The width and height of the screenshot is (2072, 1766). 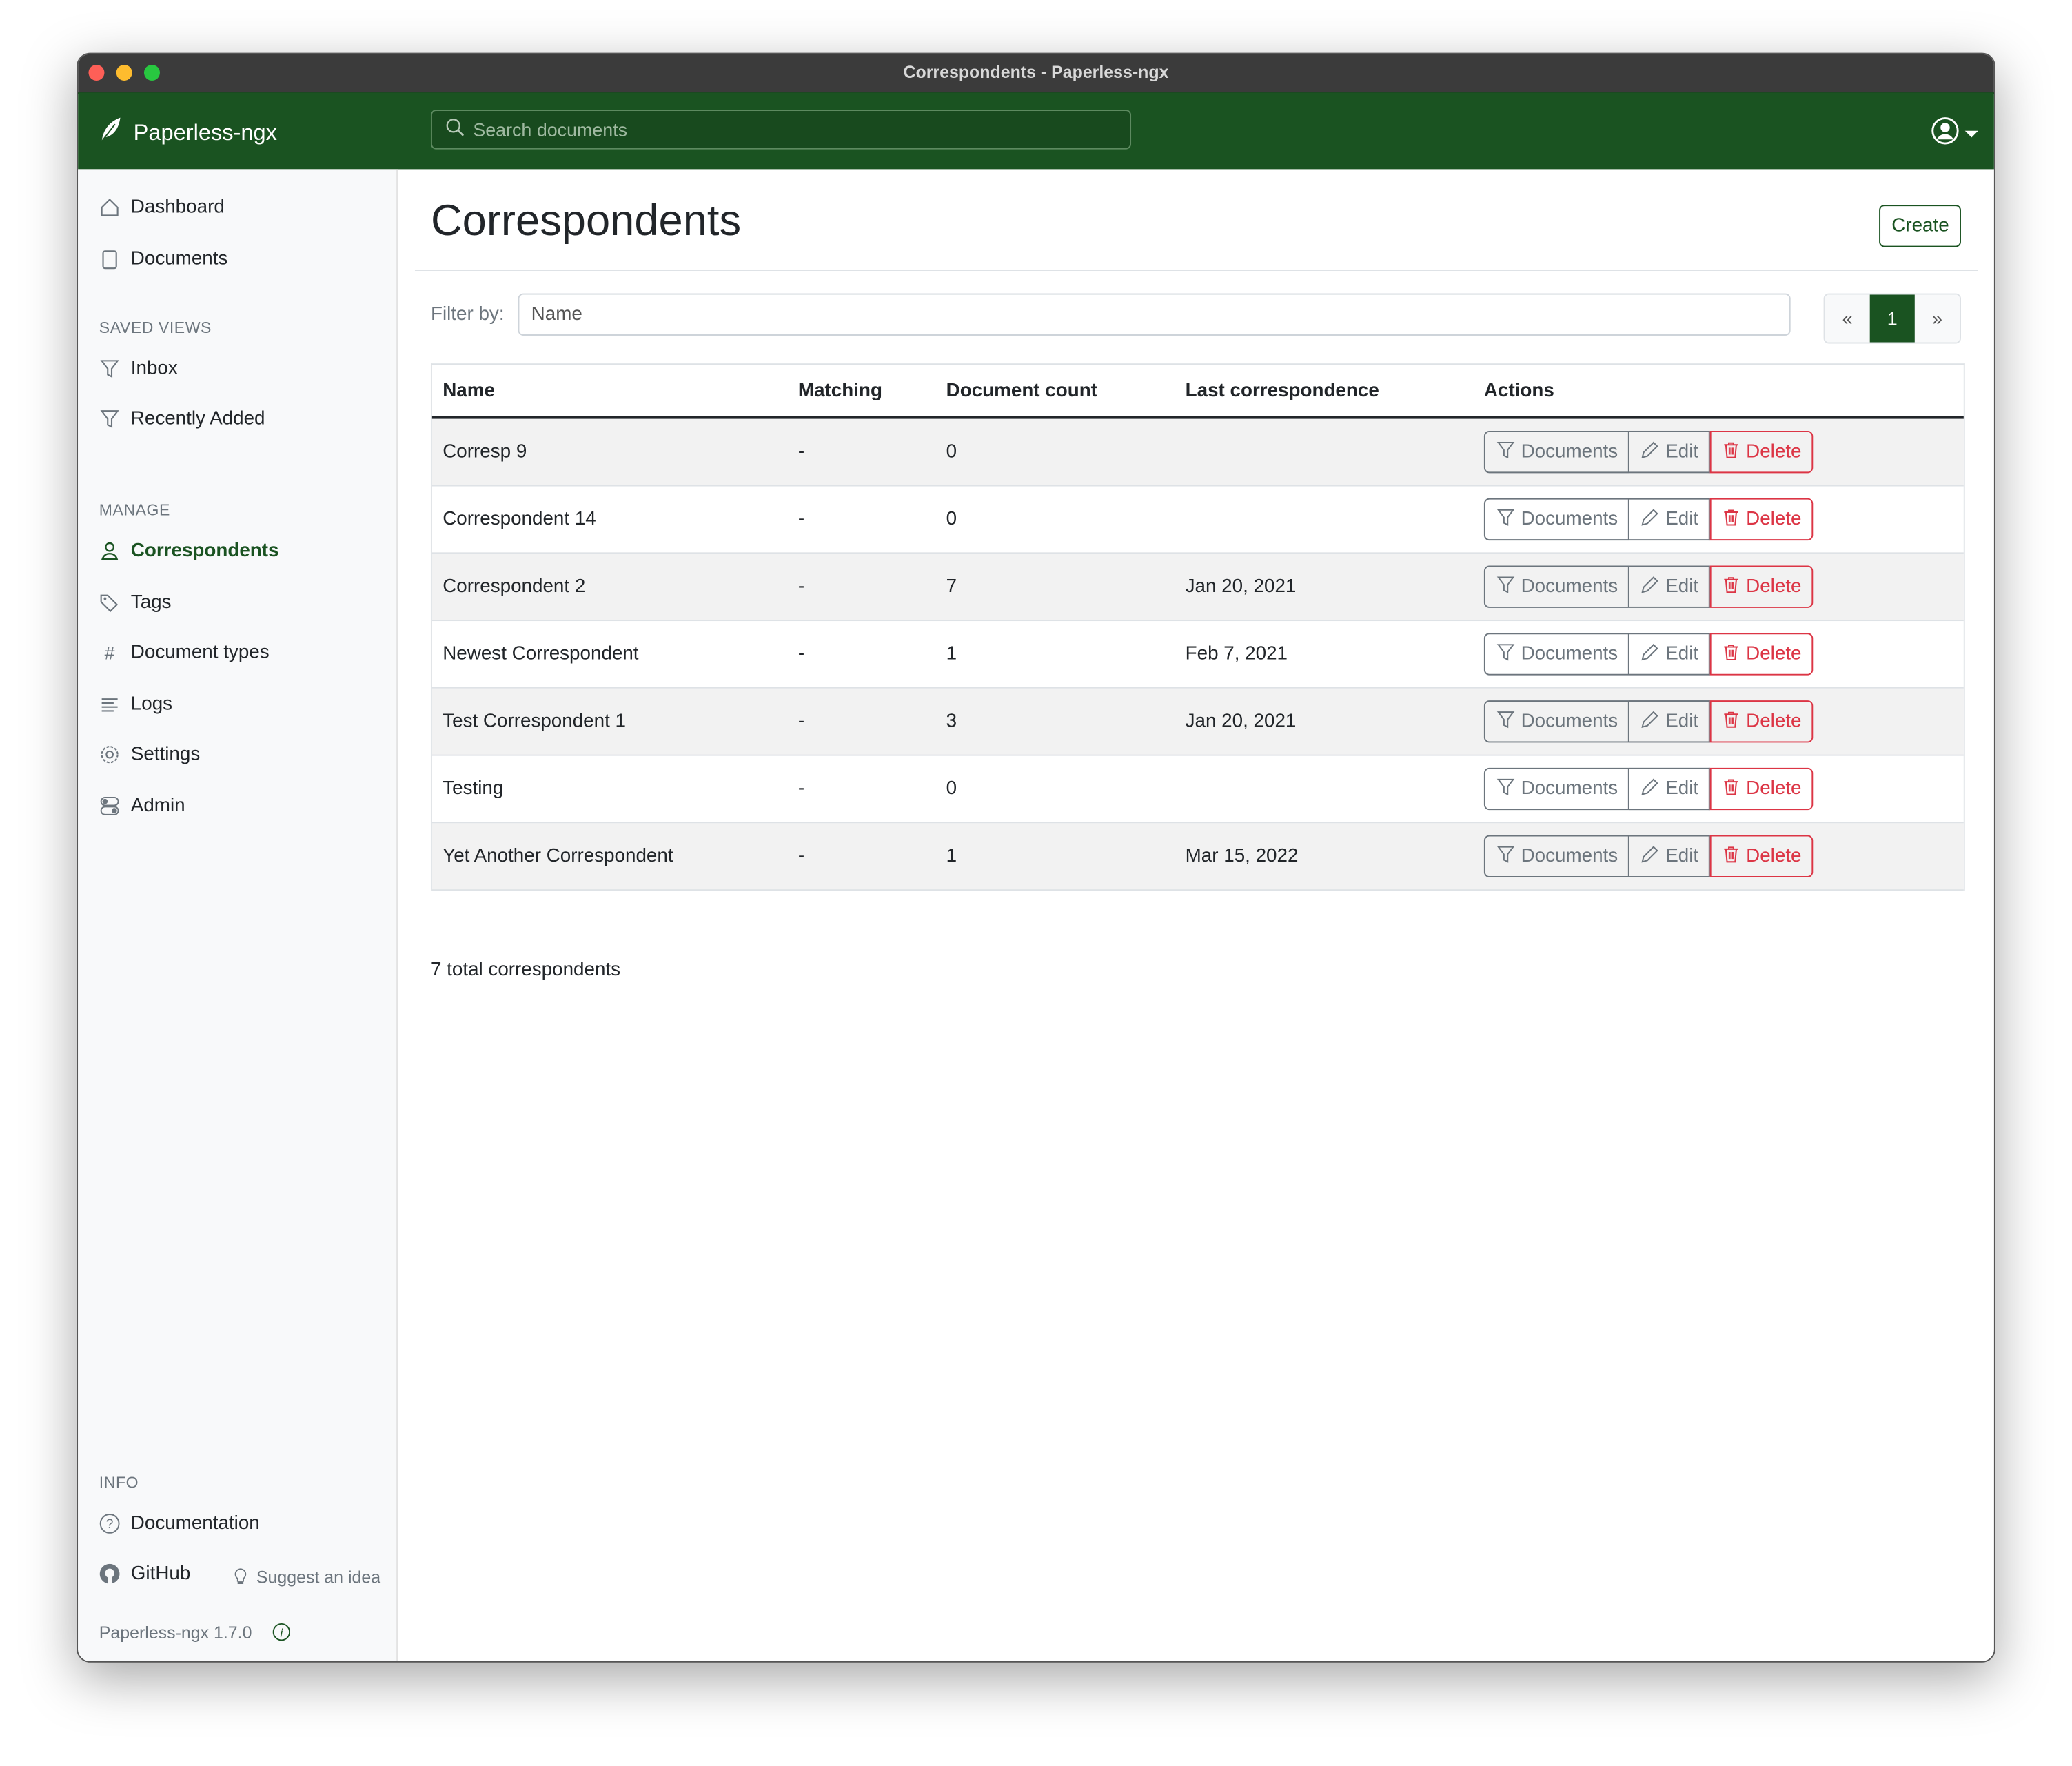 What do you see at coordinates (281, 1632) in the screenshot?
I see `info-circle-icon: i` at bounding box center [281, 1632].